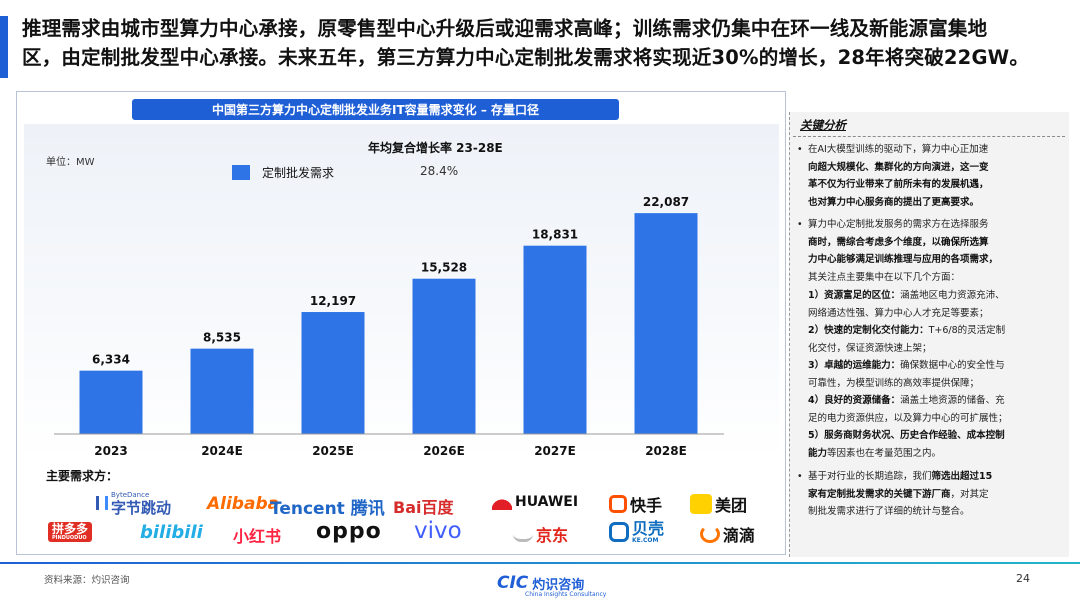 Image resolution: width=1080 pixels, height=607 pixels. What do you see at coordinates (298, 173) in the screenshot?
I see `legend-series-name: 定制批发需求` at bounding box center [298, 173].